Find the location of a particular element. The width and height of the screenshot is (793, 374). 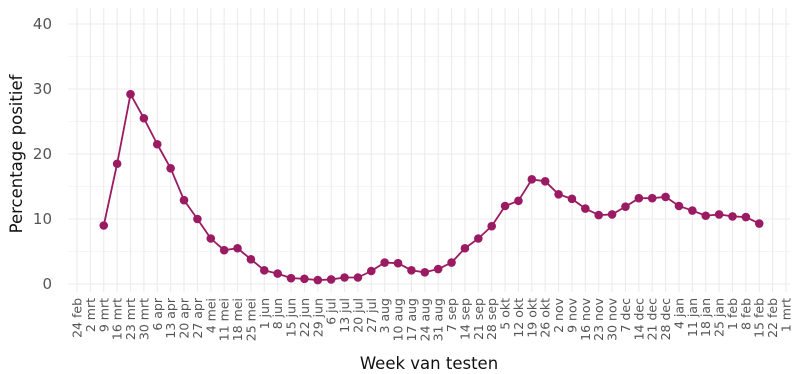

x-axis-title: Week van testen is located at coordinates (429, 363).